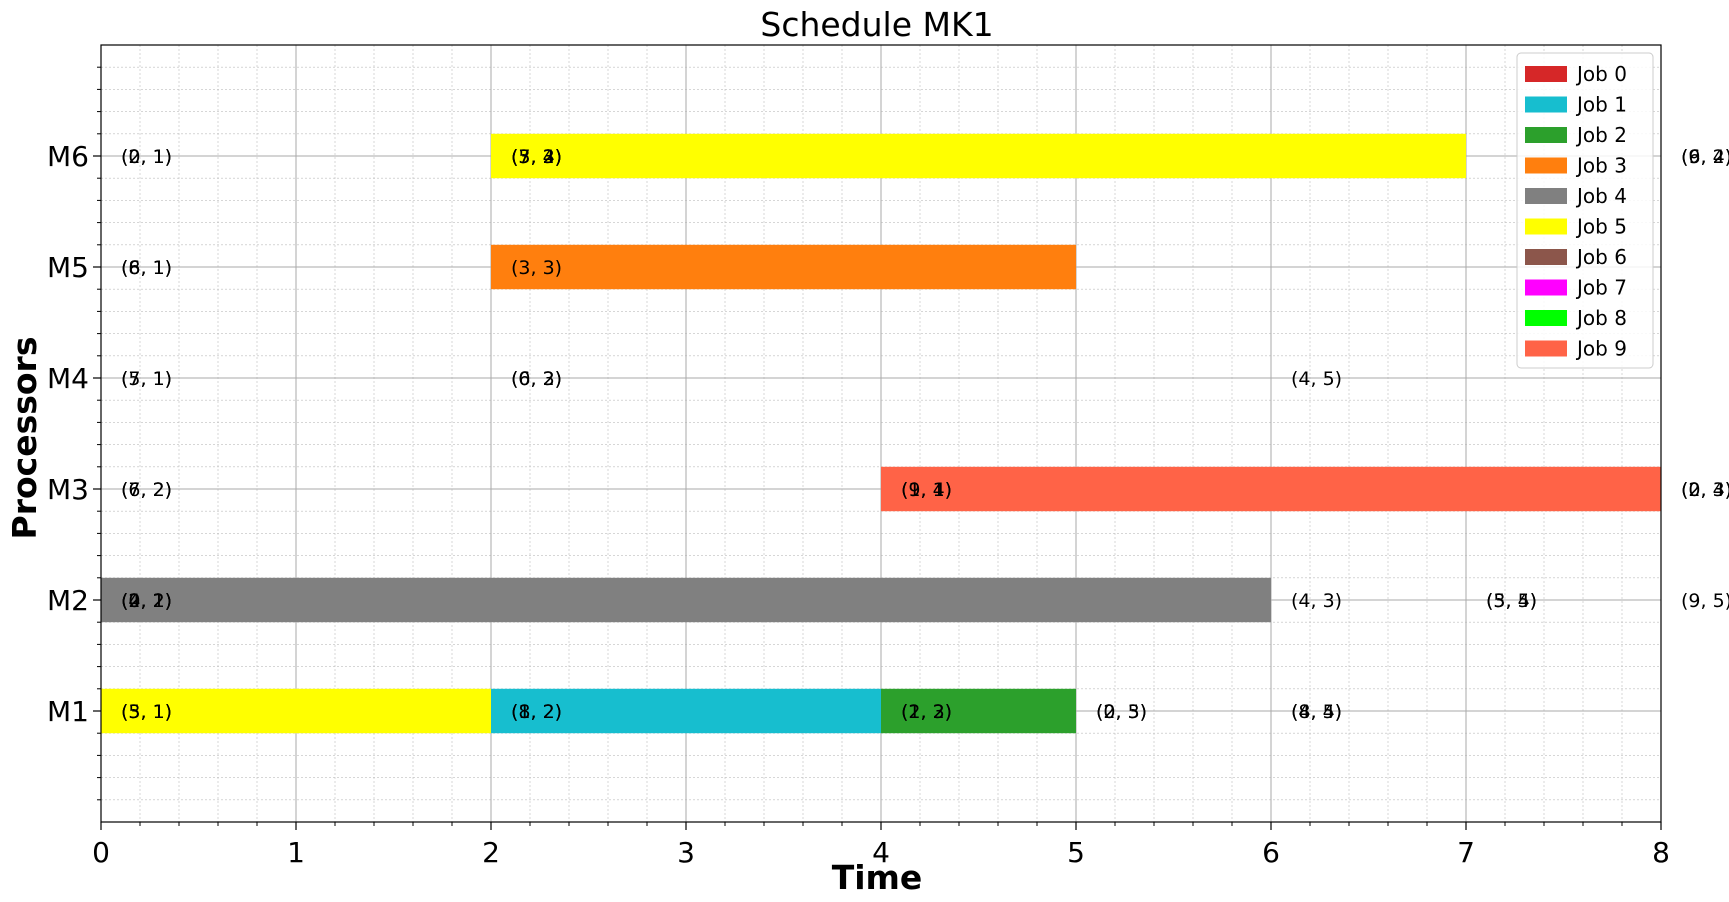 The height and width of the screenshot is (902, 1729). What do you see at coordinates (1661, 852) in the screenshot?
I see `x-tick-label: 8` at bounding box center [1661, 852].